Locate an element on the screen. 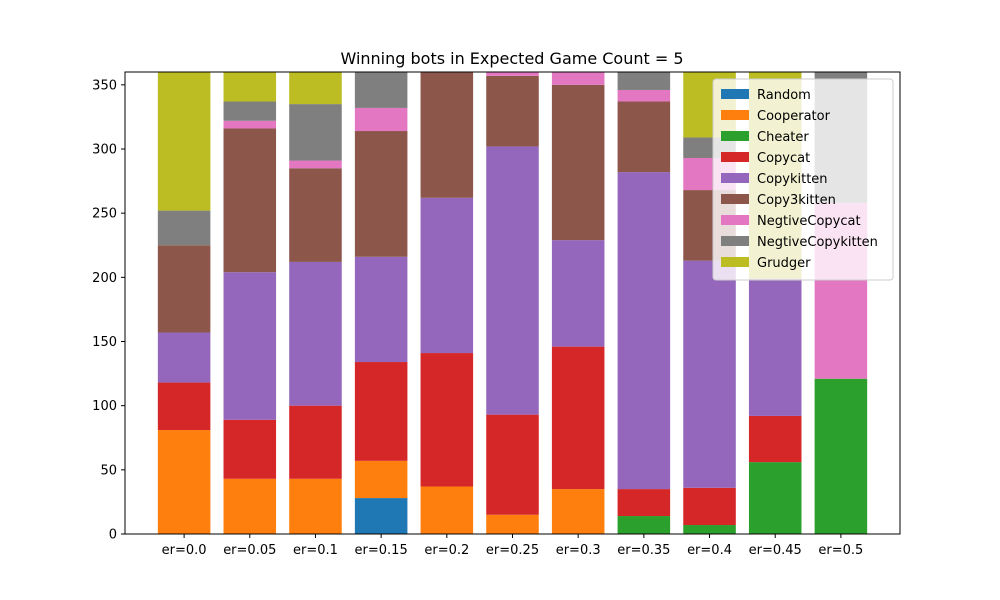 The width and height of the screenshot is (1000, 600). legend-swatch-grudger is located at coordinates (735, 262).